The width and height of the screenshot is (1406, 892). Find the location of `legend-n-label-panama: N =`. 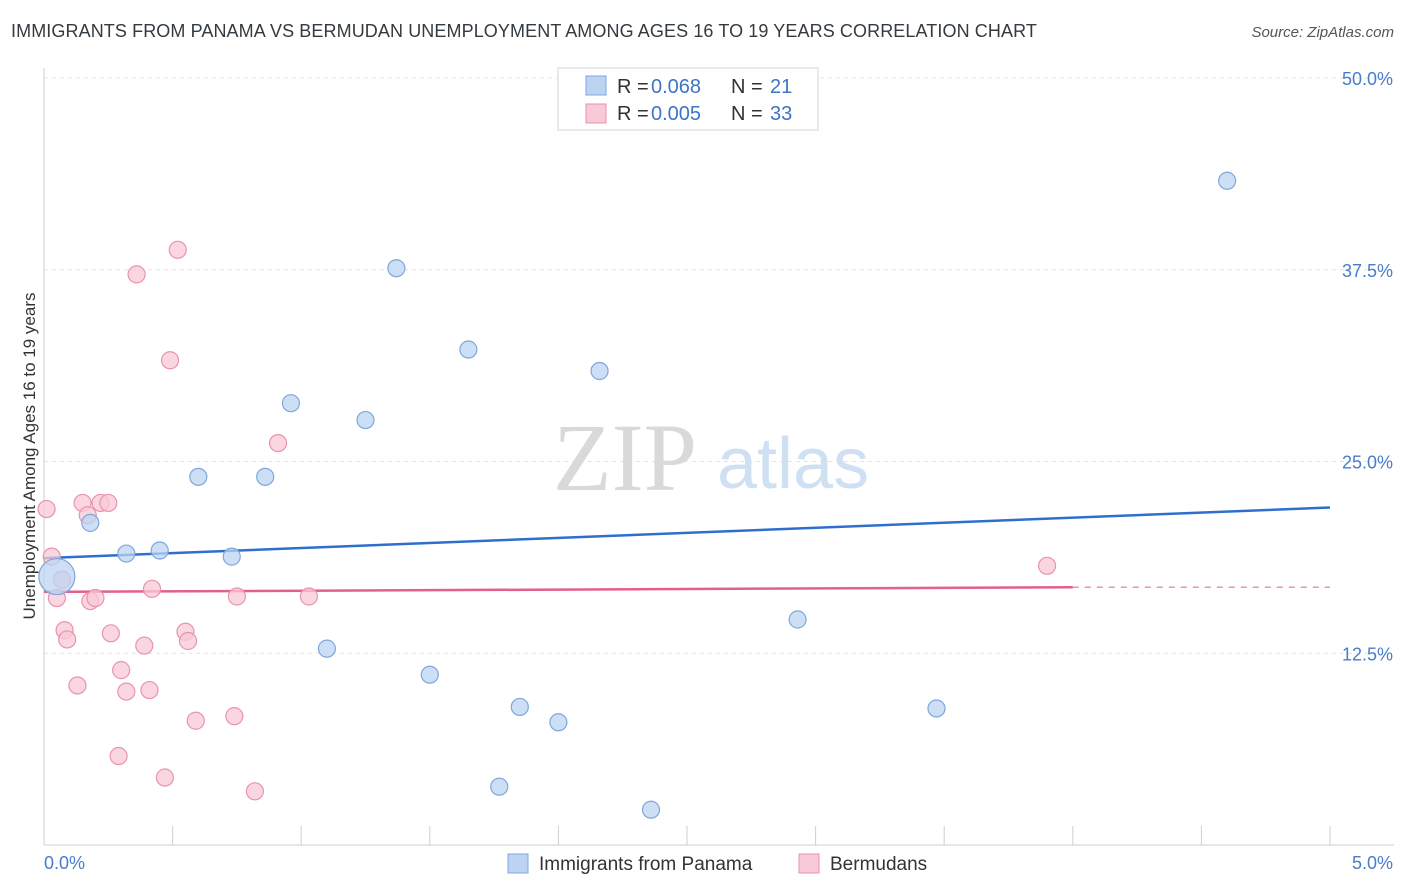

legend-n-label-panama: N = is located at coordinates (747, 87).